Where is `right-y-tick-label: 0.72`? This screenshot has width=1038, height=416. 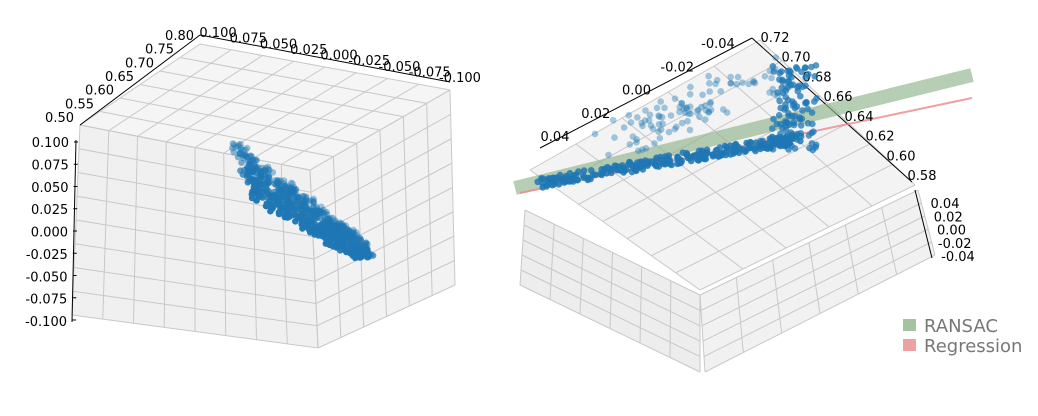 right-y-tick-label: 0.72 is located at coordinates (775, 38).